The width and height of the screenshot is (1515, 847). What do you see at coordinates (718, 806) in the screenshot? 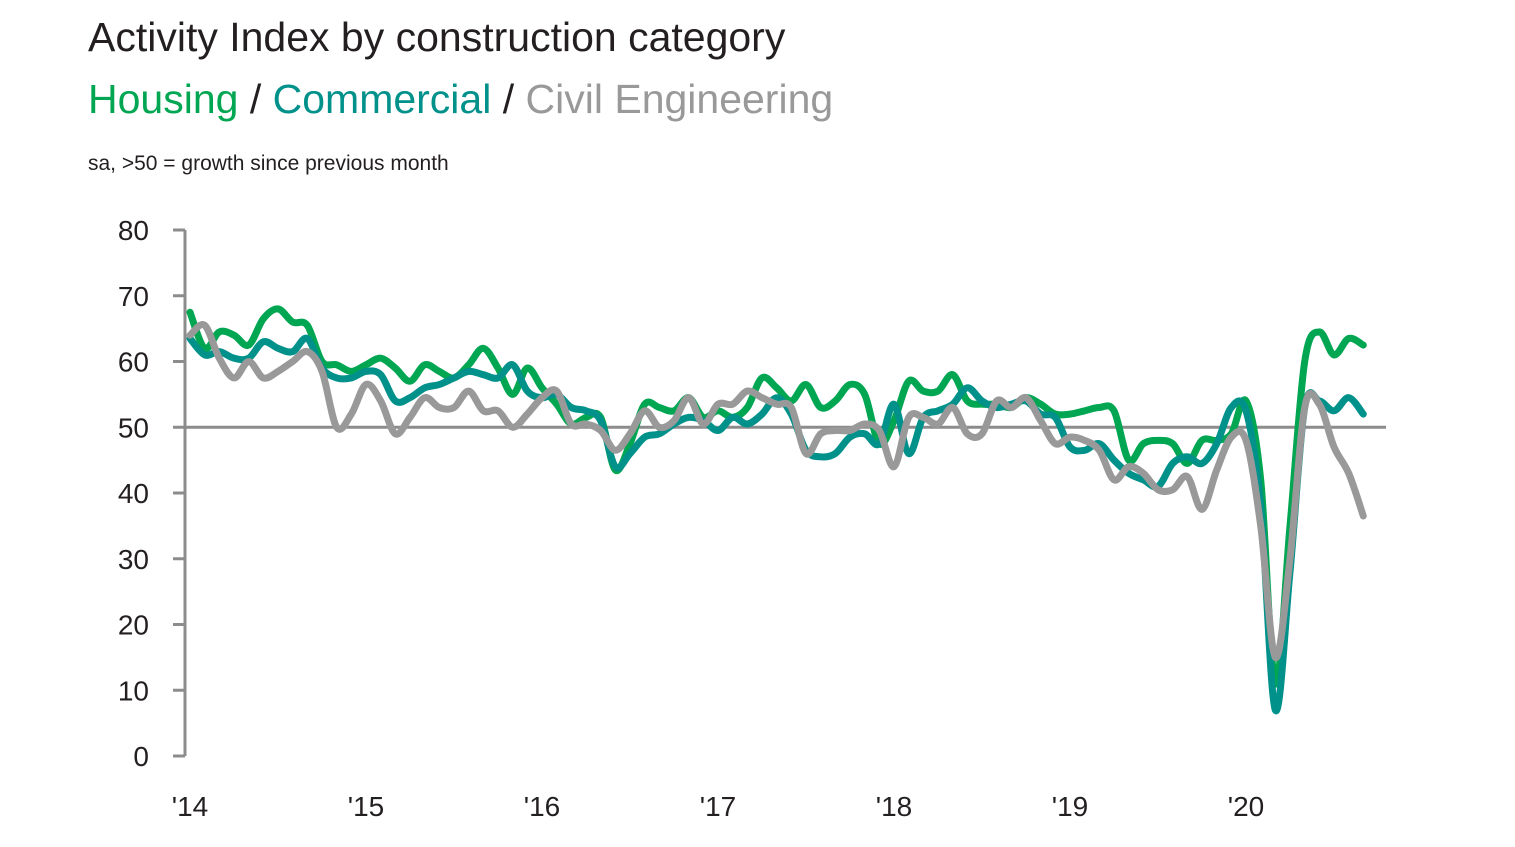
I see `x-tick-label: '17` at bounding box center [718, 806].